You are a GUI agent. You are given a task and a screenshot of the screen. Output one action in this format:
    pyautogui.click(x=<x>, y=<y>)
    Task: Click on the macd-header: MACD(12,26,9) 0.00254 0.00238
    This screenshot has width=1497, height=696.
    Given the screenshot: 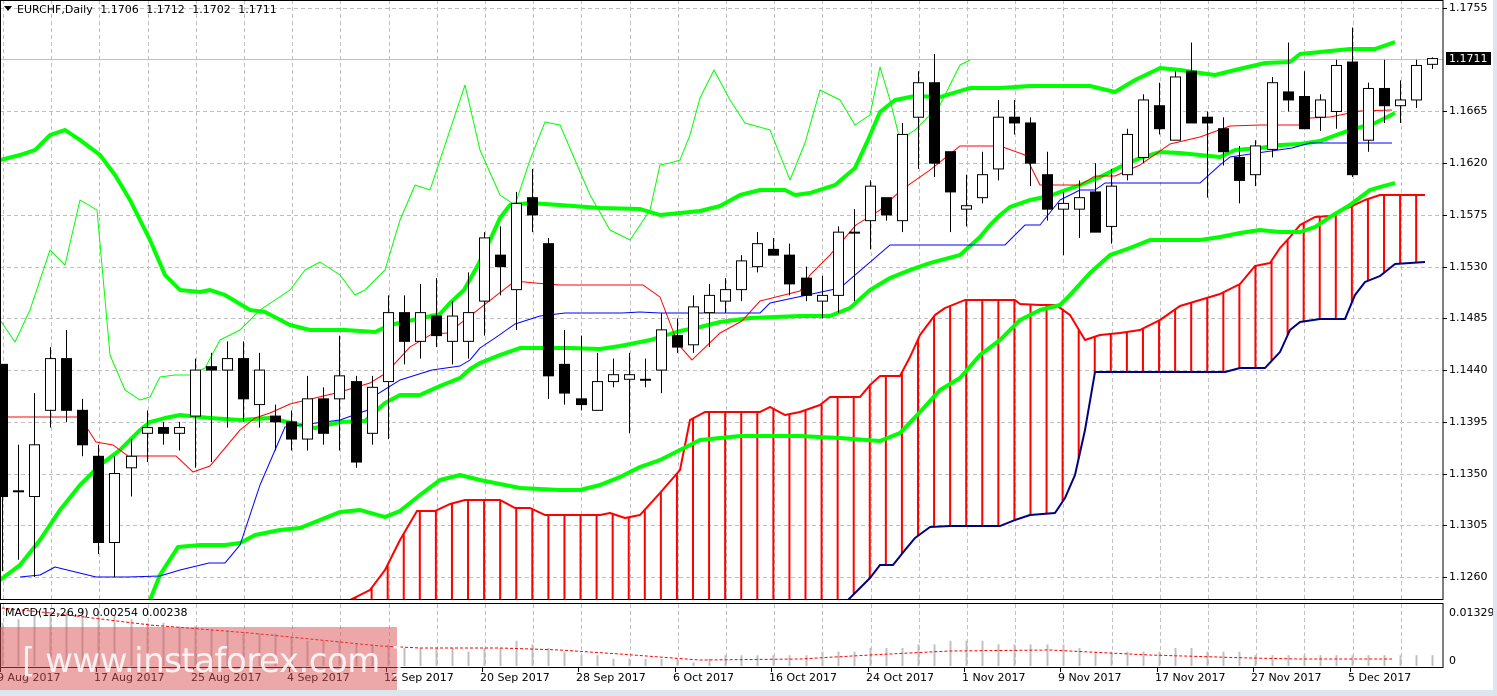 What is the action you would take?
    pyautogui.click(x=98, y=612)
    